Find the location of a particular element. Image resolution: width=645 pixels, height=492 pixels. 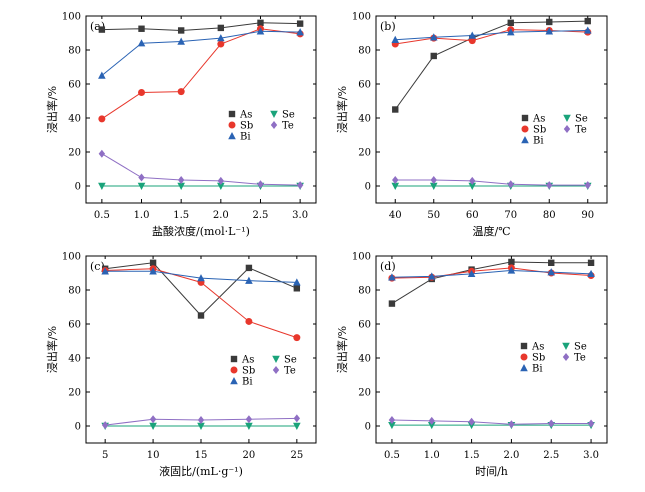

x-tick-label: 60 is located at coordinates (472, 215).